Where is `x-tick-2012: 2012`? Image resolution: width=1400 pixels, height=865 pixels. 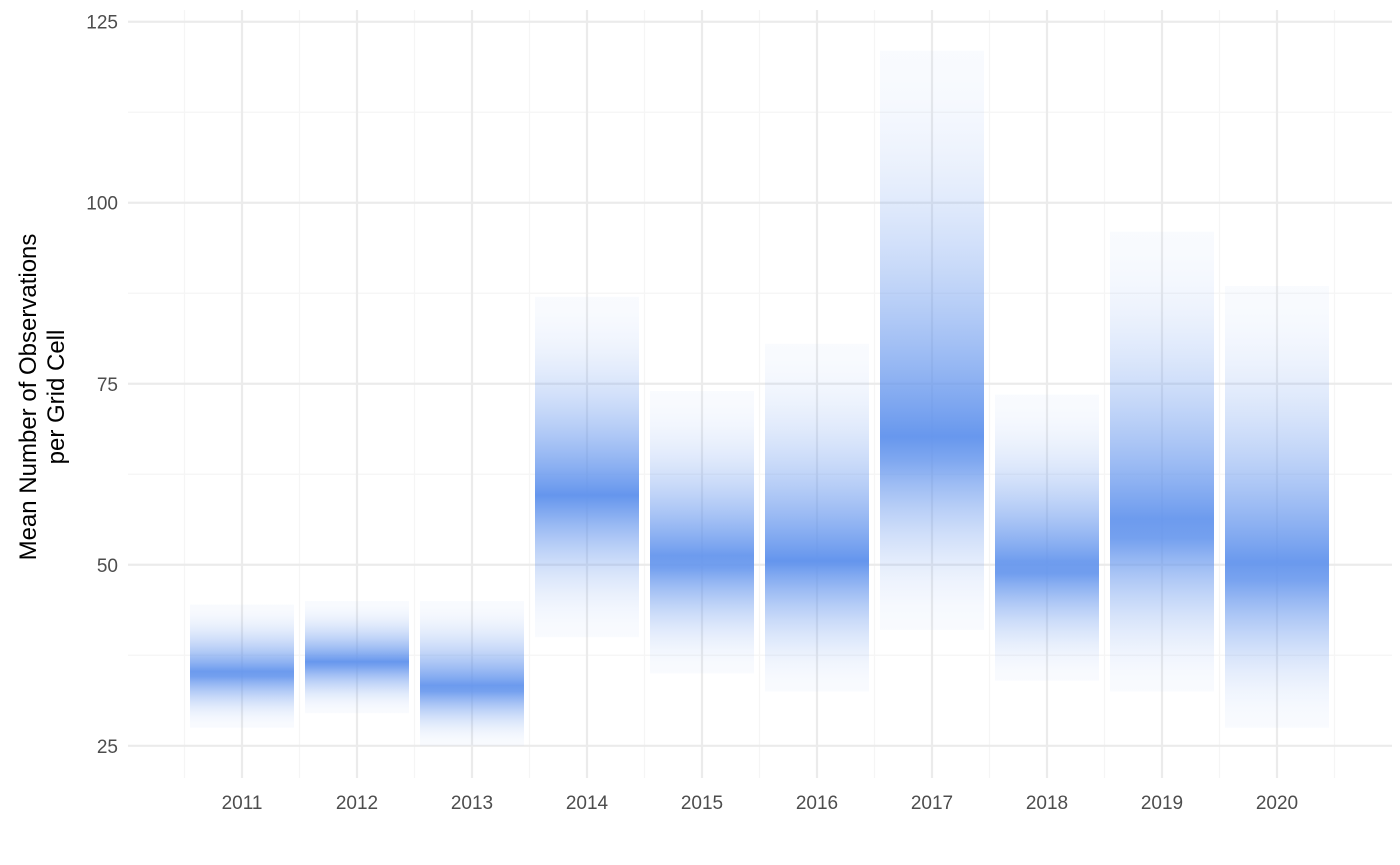 x-tick-2012: 2012 is located at coordinates (357, 803).